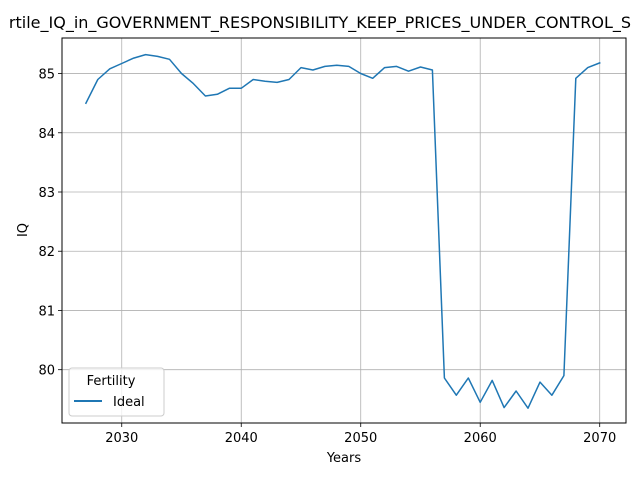 This screenshot has width=640, height=480. Describe the element at coordinates (50, 223) in the screenshot. I see `y-axis-ticks: 80 81 82 83 84 85` at that location.